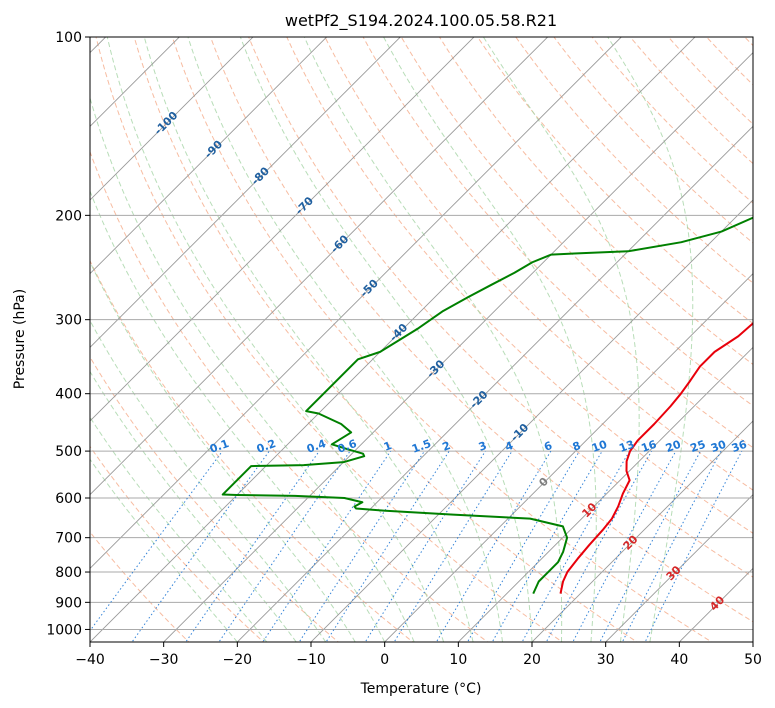 This screenshot has width=775, height=708. I want to click on x-axis-title: Temperature (°C), so click(421, 689).